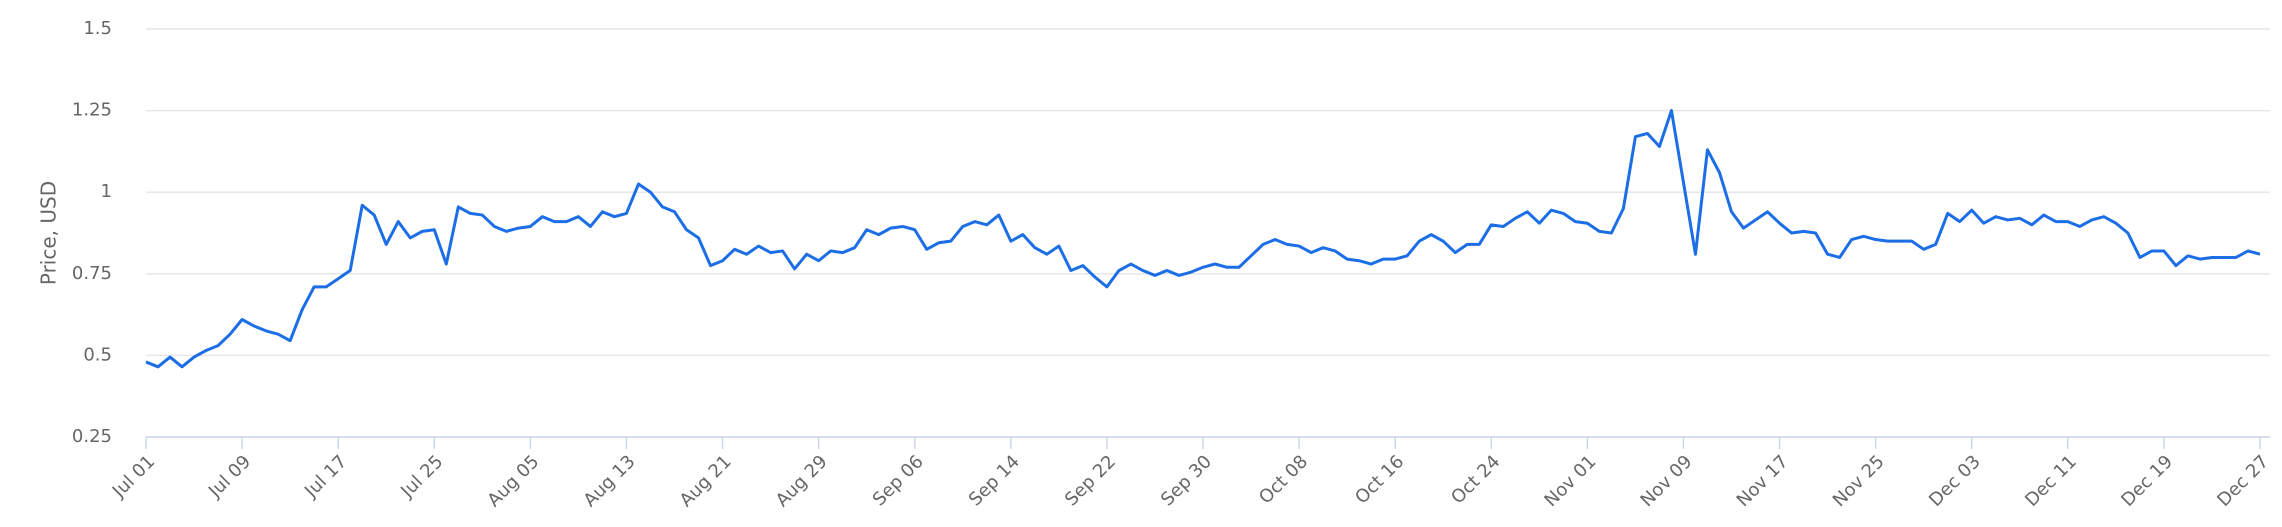  Describe the element at coordinates (1763, 481) in the screenshot. I see `x-tick-label: Nov 17` at that location.